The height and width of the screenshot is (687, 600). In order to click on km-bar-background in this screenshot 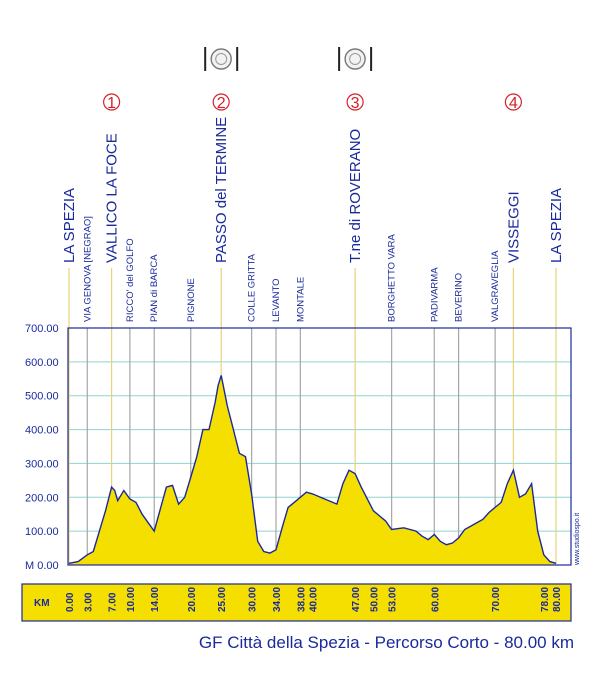, I will do `click(296, 602)`.